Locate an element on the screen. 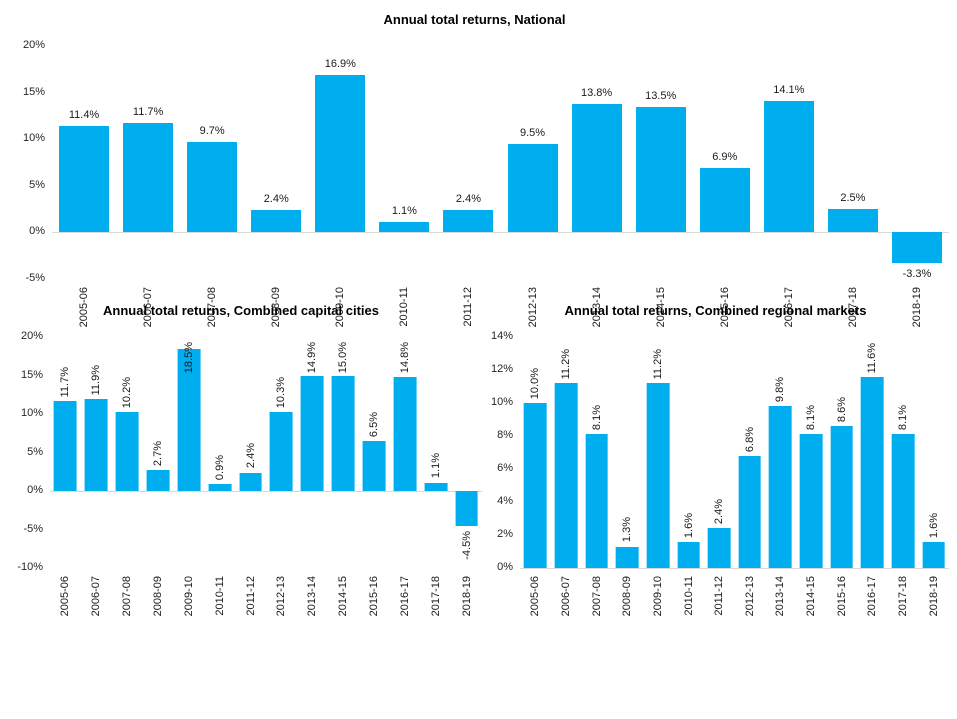 This screenshot has width=957, height=719. value-label: 14.1% is located at coordinates (789, 89).